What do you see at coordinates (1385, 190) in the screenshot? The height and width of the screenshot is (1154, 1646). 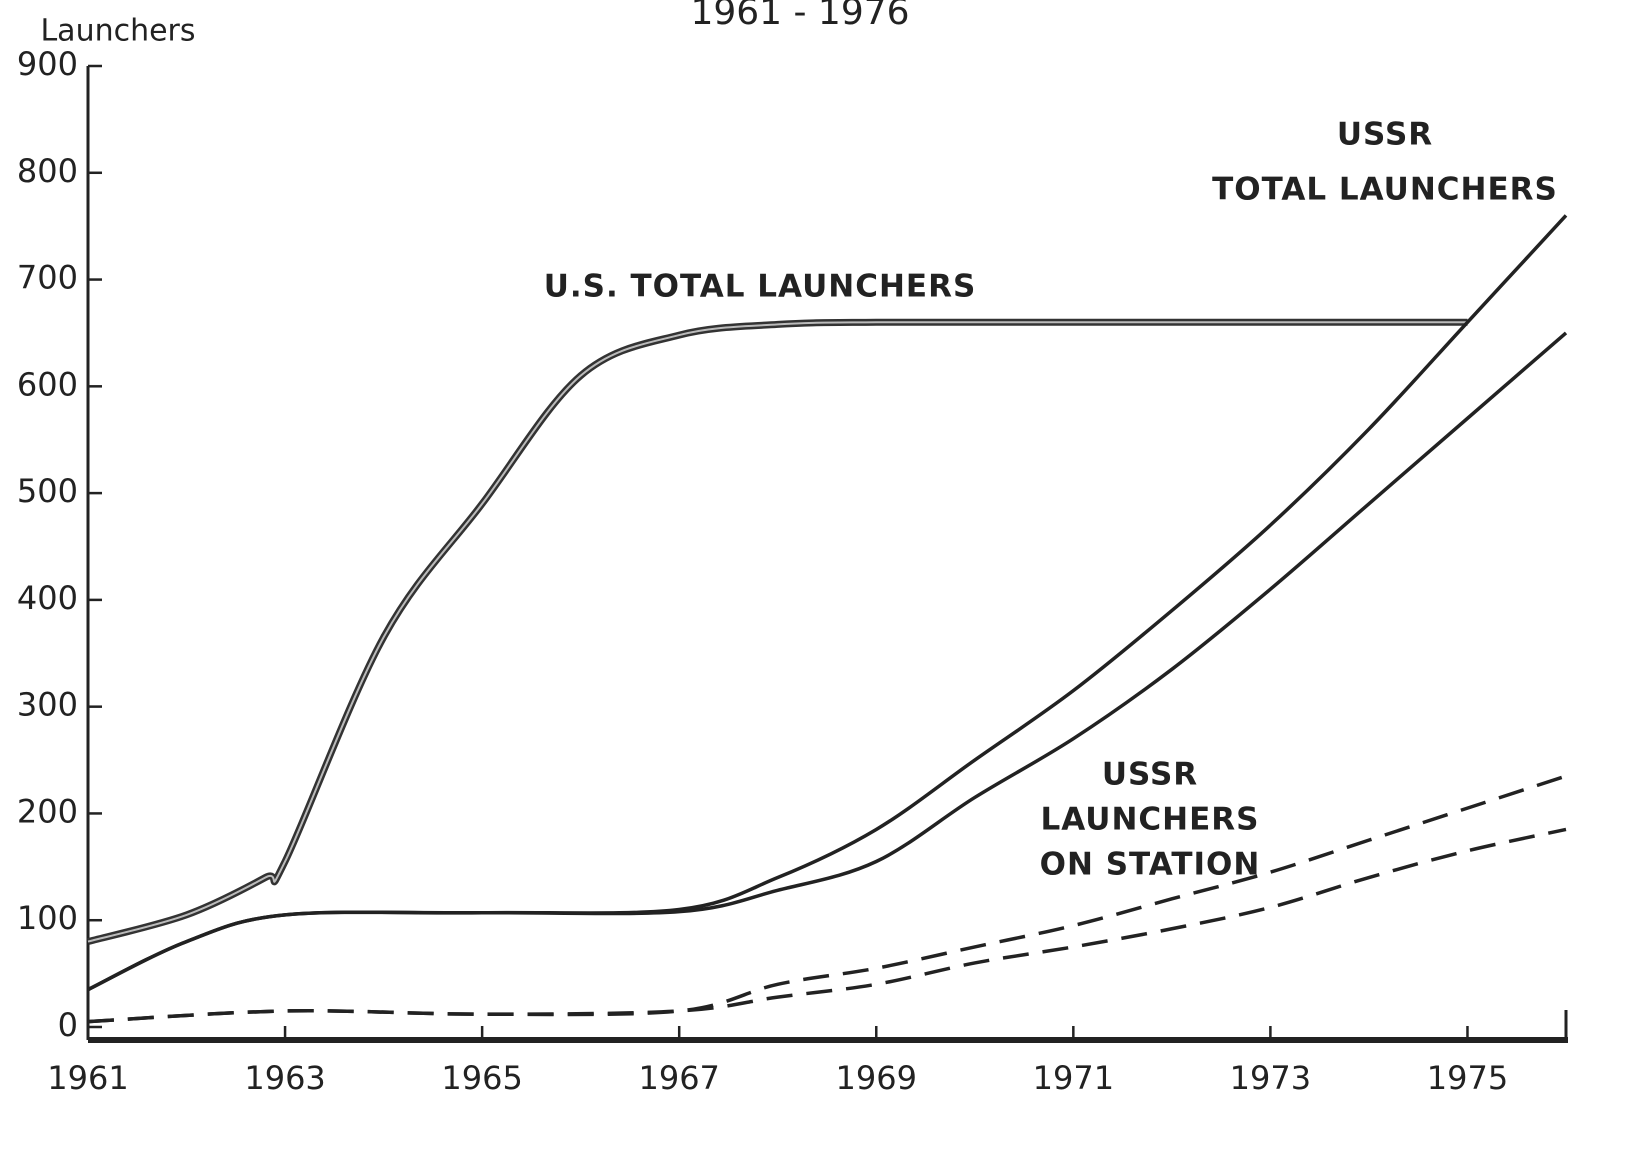 I see `series-label: TOTAL LAUNCHERS` at bounding box center [1385, 190].